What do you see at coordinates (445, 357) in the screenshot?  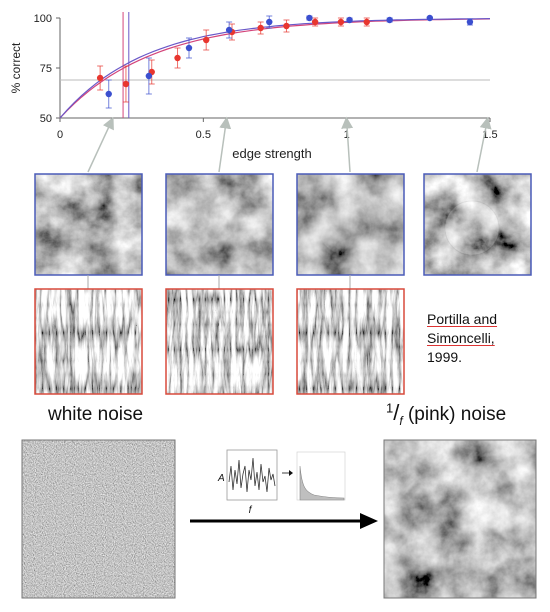 I see `citation-line-3: 1999.` at bounding box center [445, 357].